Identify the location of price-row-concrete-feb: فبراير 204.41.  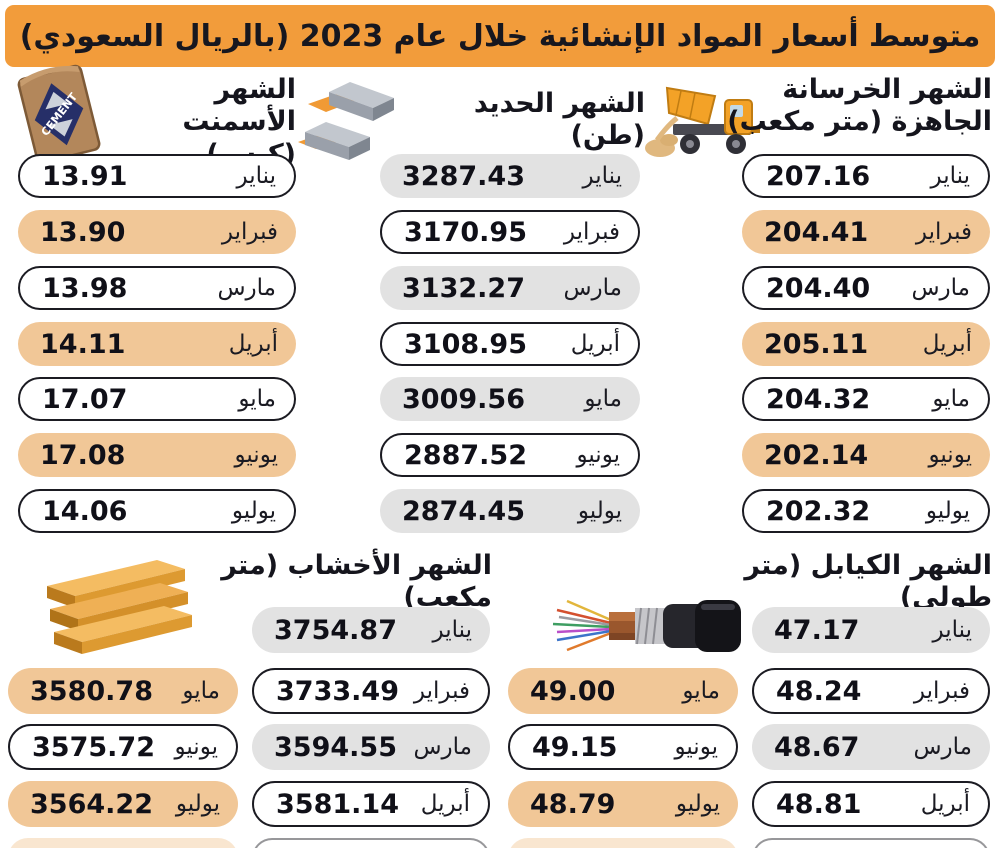
(866, 232).